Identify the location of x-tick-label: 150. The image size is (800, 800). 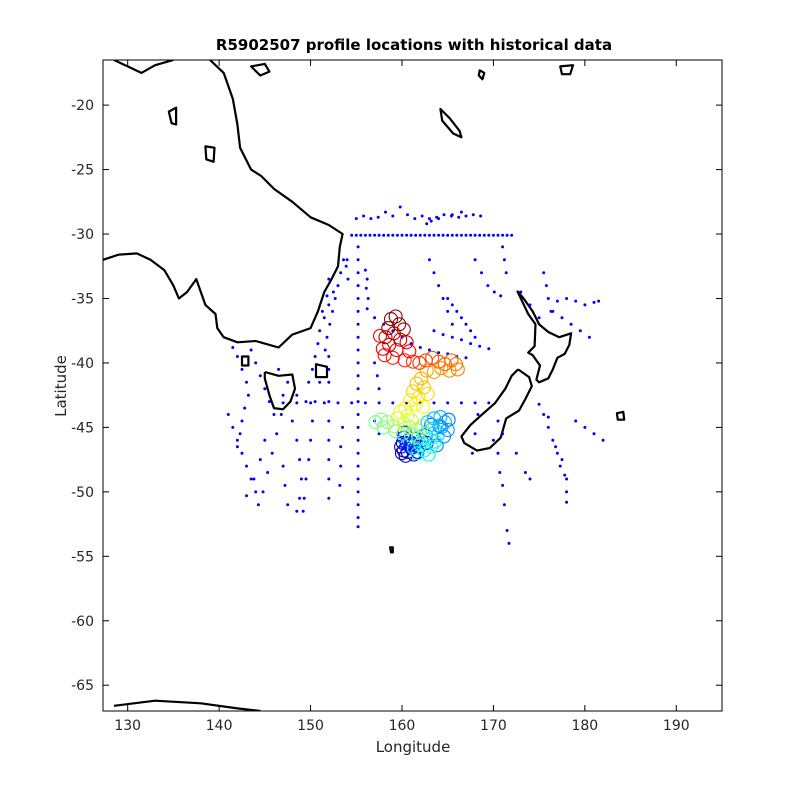
(310, 726).